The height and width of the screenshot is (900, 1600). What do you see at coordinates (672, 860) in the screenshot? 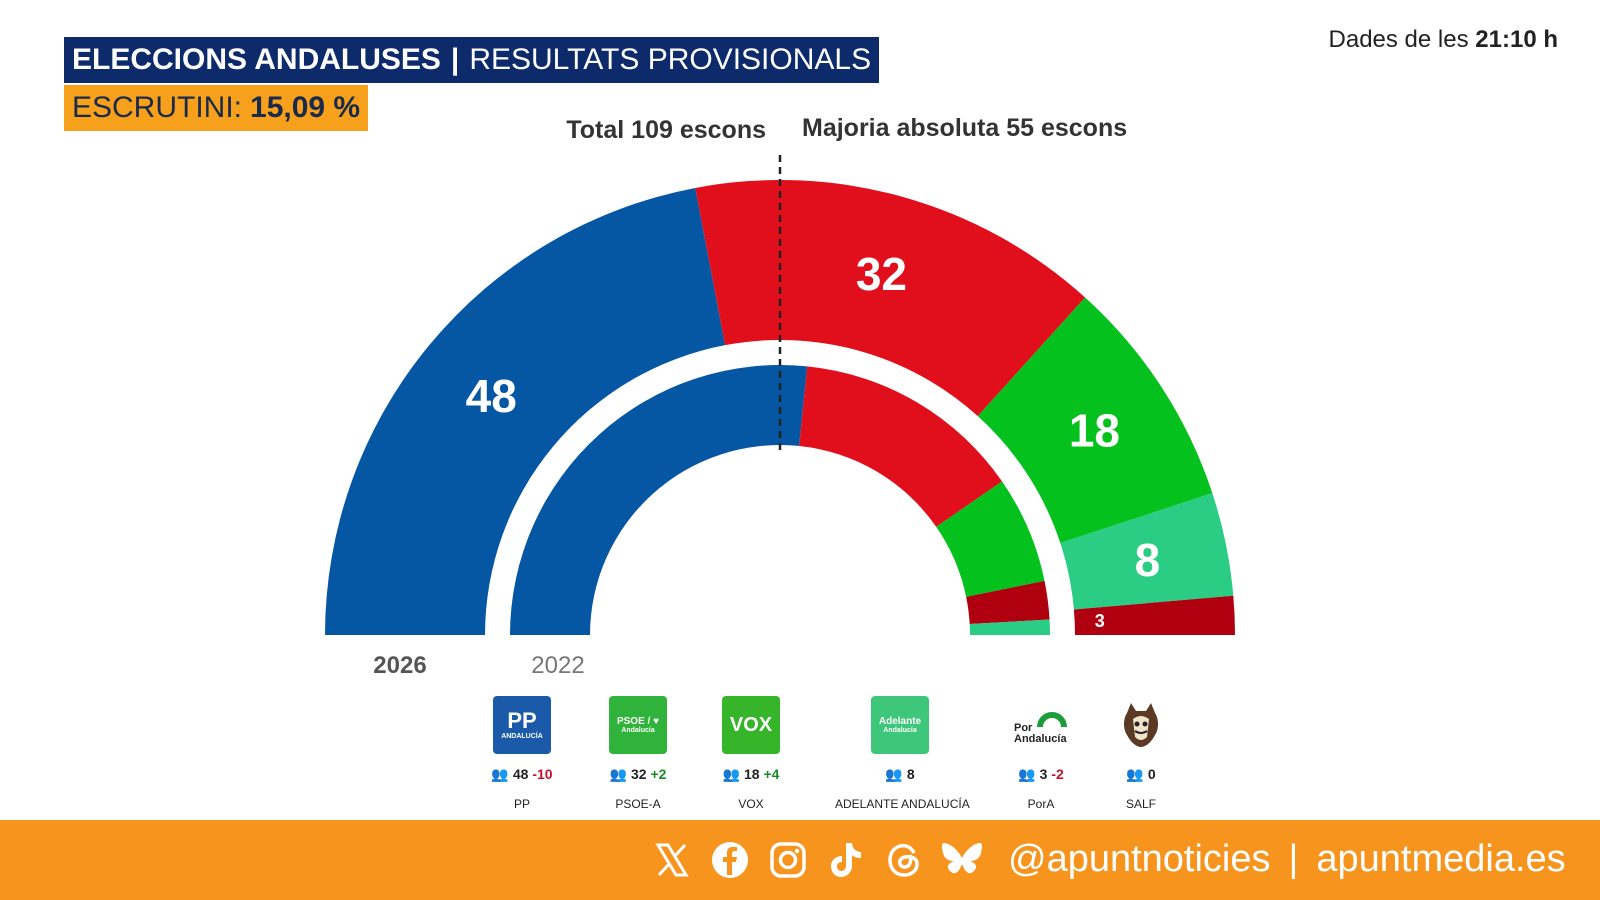
I see `x-icon` at bounding box center [672, 860].